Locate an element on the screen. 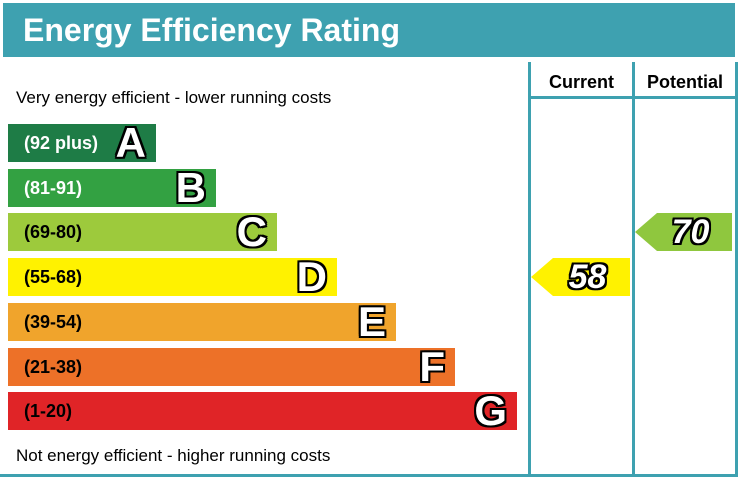  band-range-label: (69-80) is located at coordinates (53, 231).